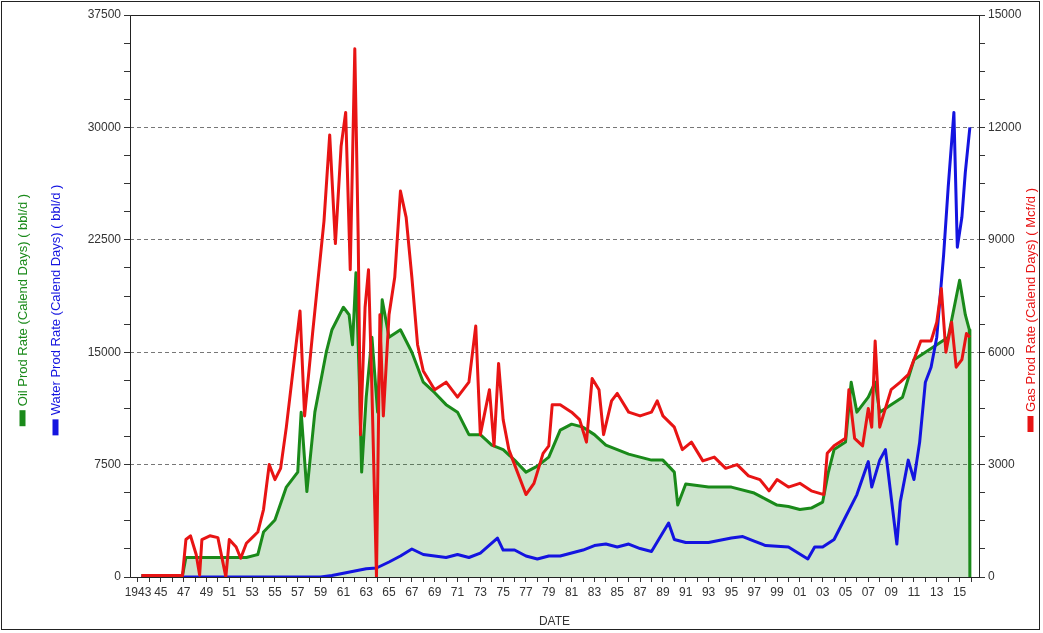 The width and height of the screenshot is (1043, 633). What do you see at coordinates (480, 591) in the screenshot?
I see `x-tick-label: 73` at bounding box center [480, 591].